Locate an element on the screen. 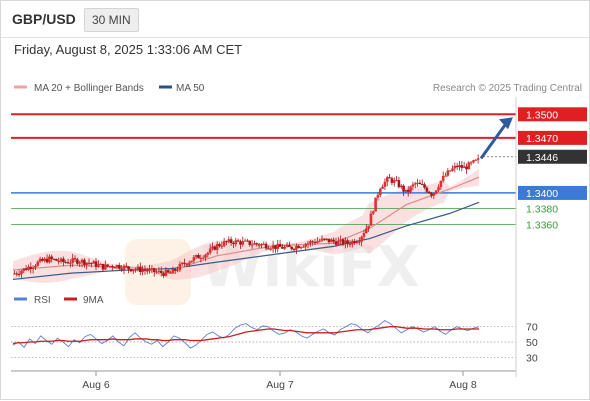 This screenshot has width=590, height=401. timeframe-button: 30 MIN is located at coordinates (111, 20).